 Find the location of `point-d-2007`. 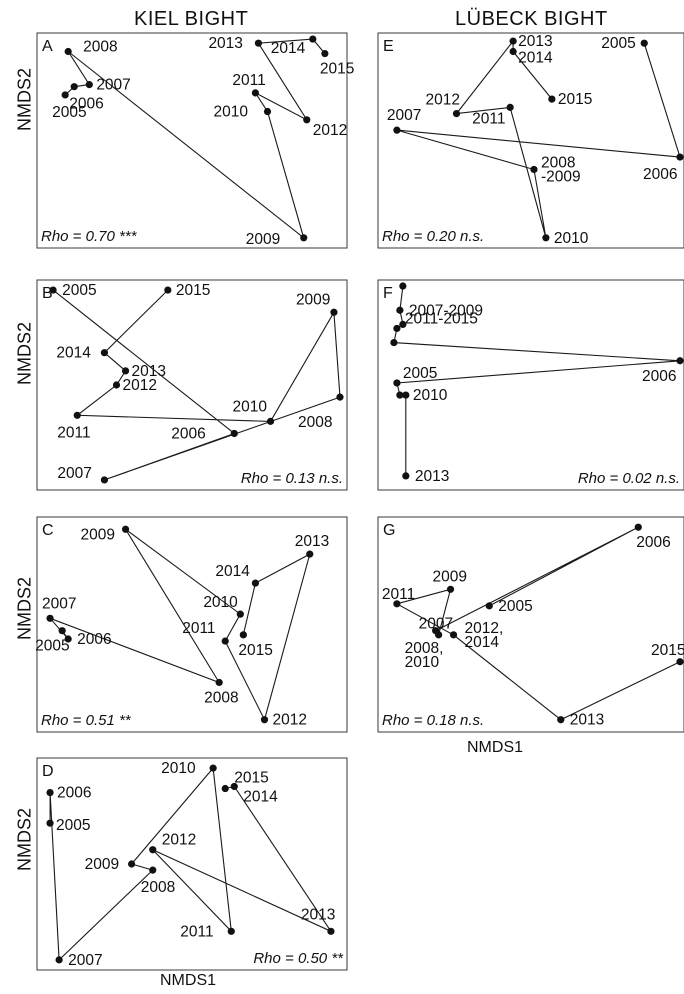

point-d-2007 is located at coordinates (59, 960).